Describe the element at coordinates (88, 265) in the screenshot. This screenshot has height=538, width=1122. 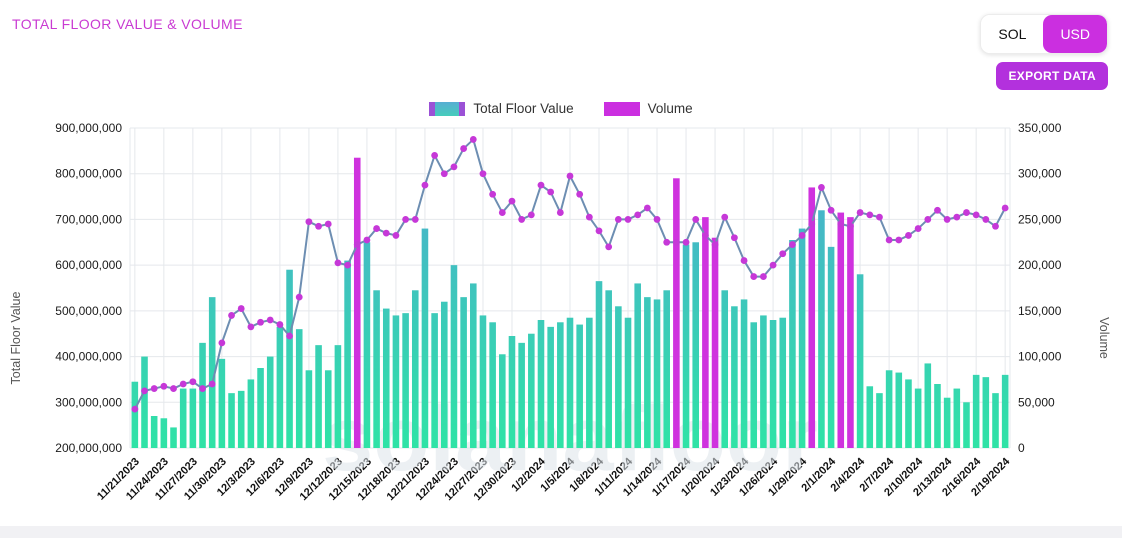
I see `svg-text: 600,000,000` at that location.